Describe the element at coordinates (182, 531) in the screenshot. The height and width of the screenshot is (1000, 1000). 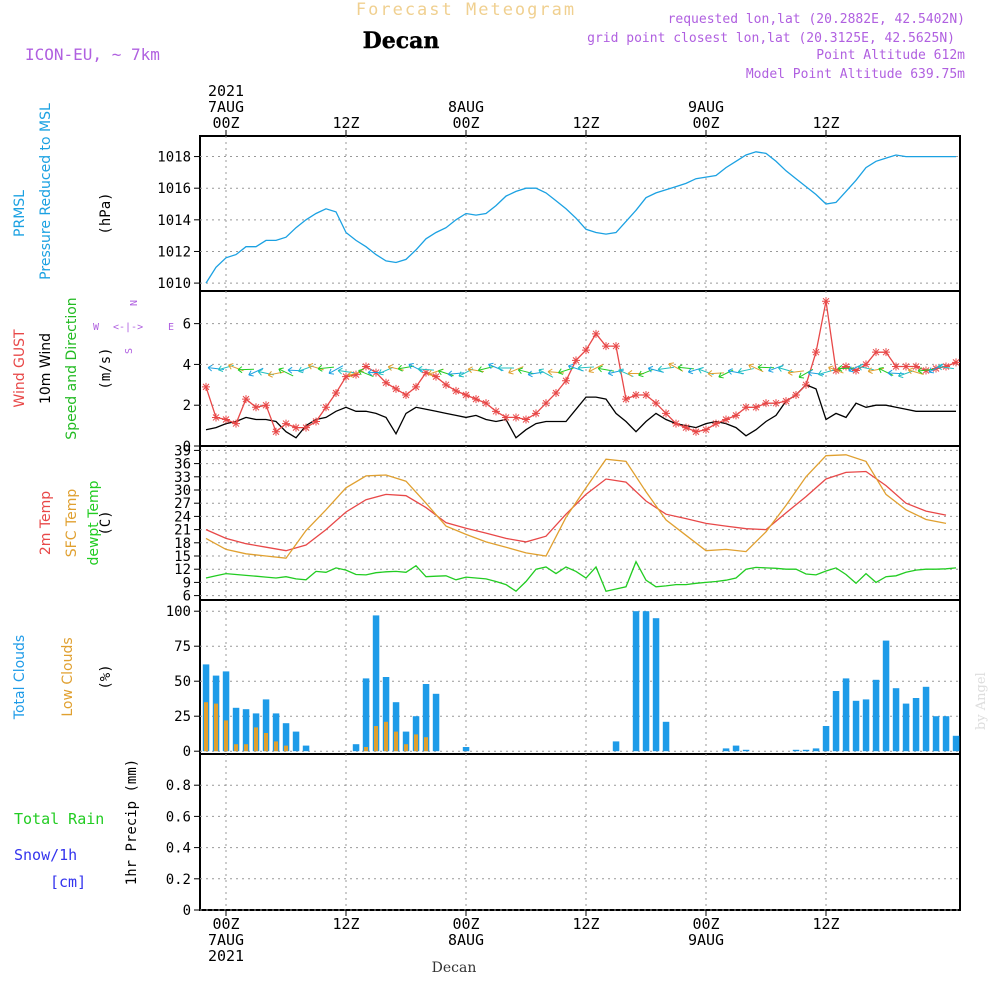
I see `y-tick-label: 21` at that location.